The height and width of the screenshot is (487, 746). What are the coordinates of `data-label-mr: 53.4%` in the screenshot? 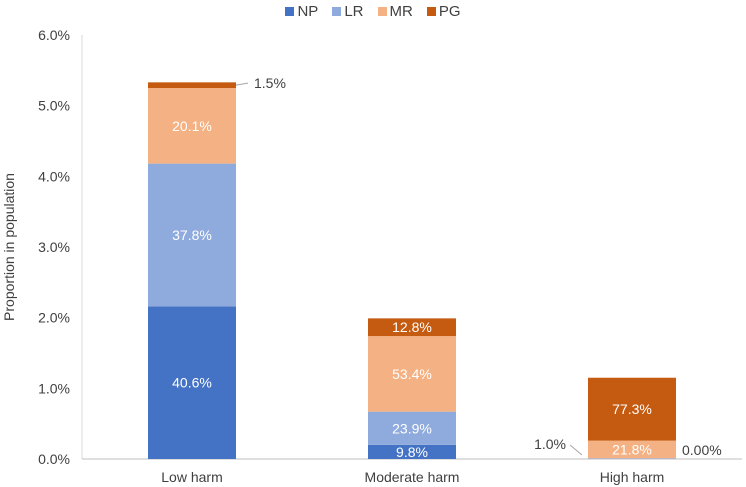 It's located at (412, 374).